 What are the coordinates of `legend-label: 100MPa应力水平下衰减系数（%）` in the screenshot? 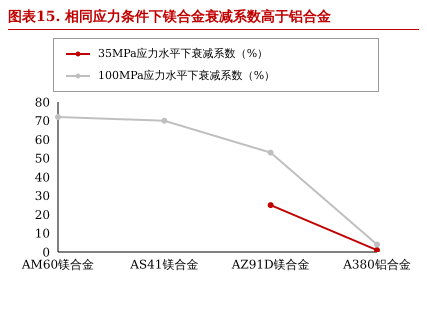 It's located at (187, 76).